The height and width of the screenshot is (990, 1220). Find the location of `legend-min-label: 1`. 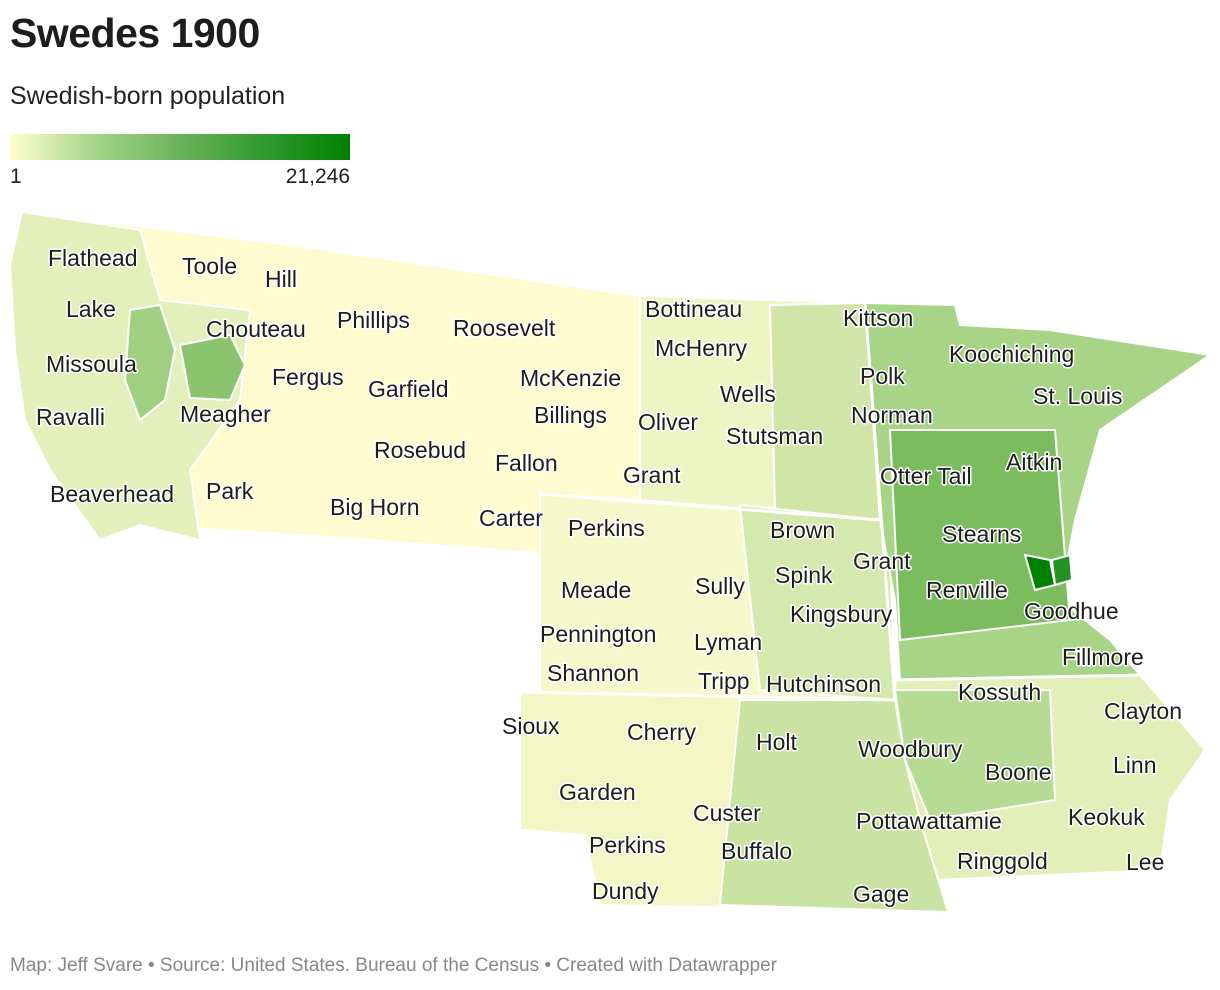

legend-min-label: 1 is located at coordinates (16, 176).